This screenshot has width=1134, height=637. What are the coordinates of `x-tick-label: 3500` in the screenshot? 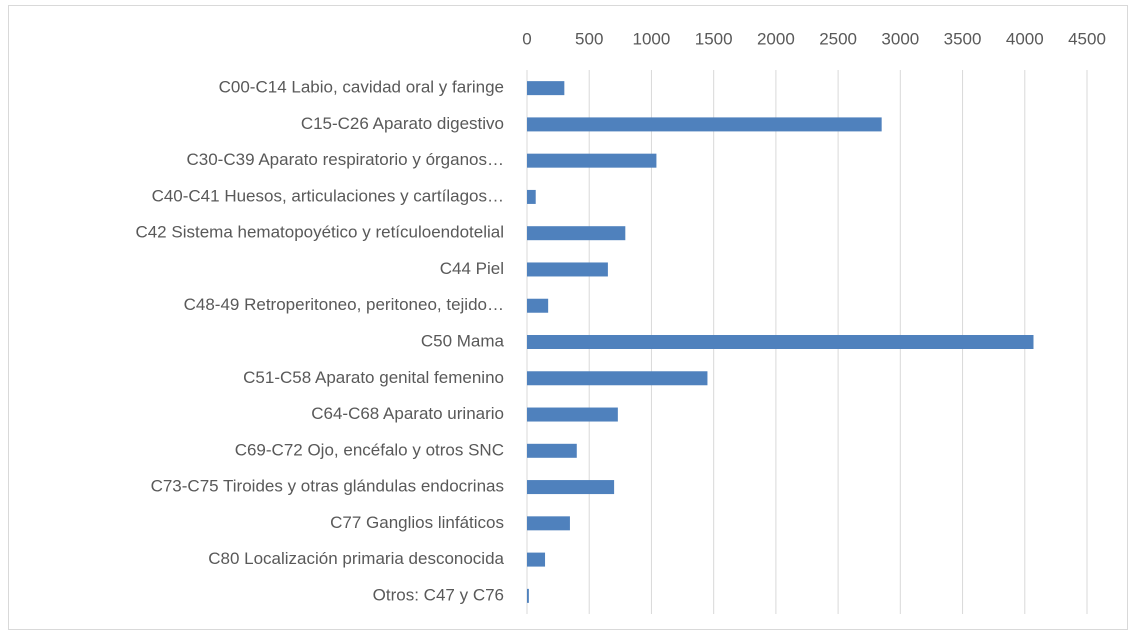 It's located at (963, 38).